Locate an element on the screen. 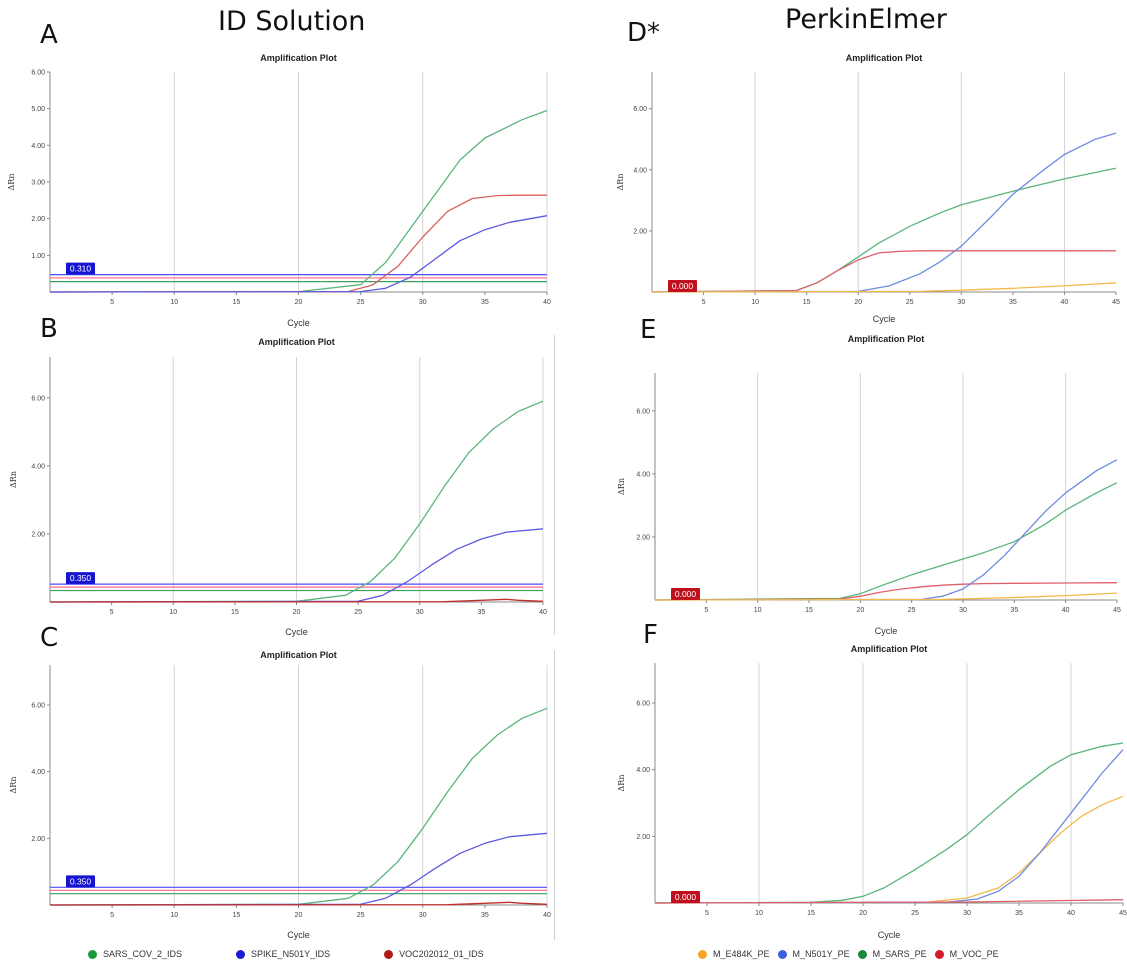  legend-item: SPIKE_N501Y_IDS is located at coordinates (283, 954).